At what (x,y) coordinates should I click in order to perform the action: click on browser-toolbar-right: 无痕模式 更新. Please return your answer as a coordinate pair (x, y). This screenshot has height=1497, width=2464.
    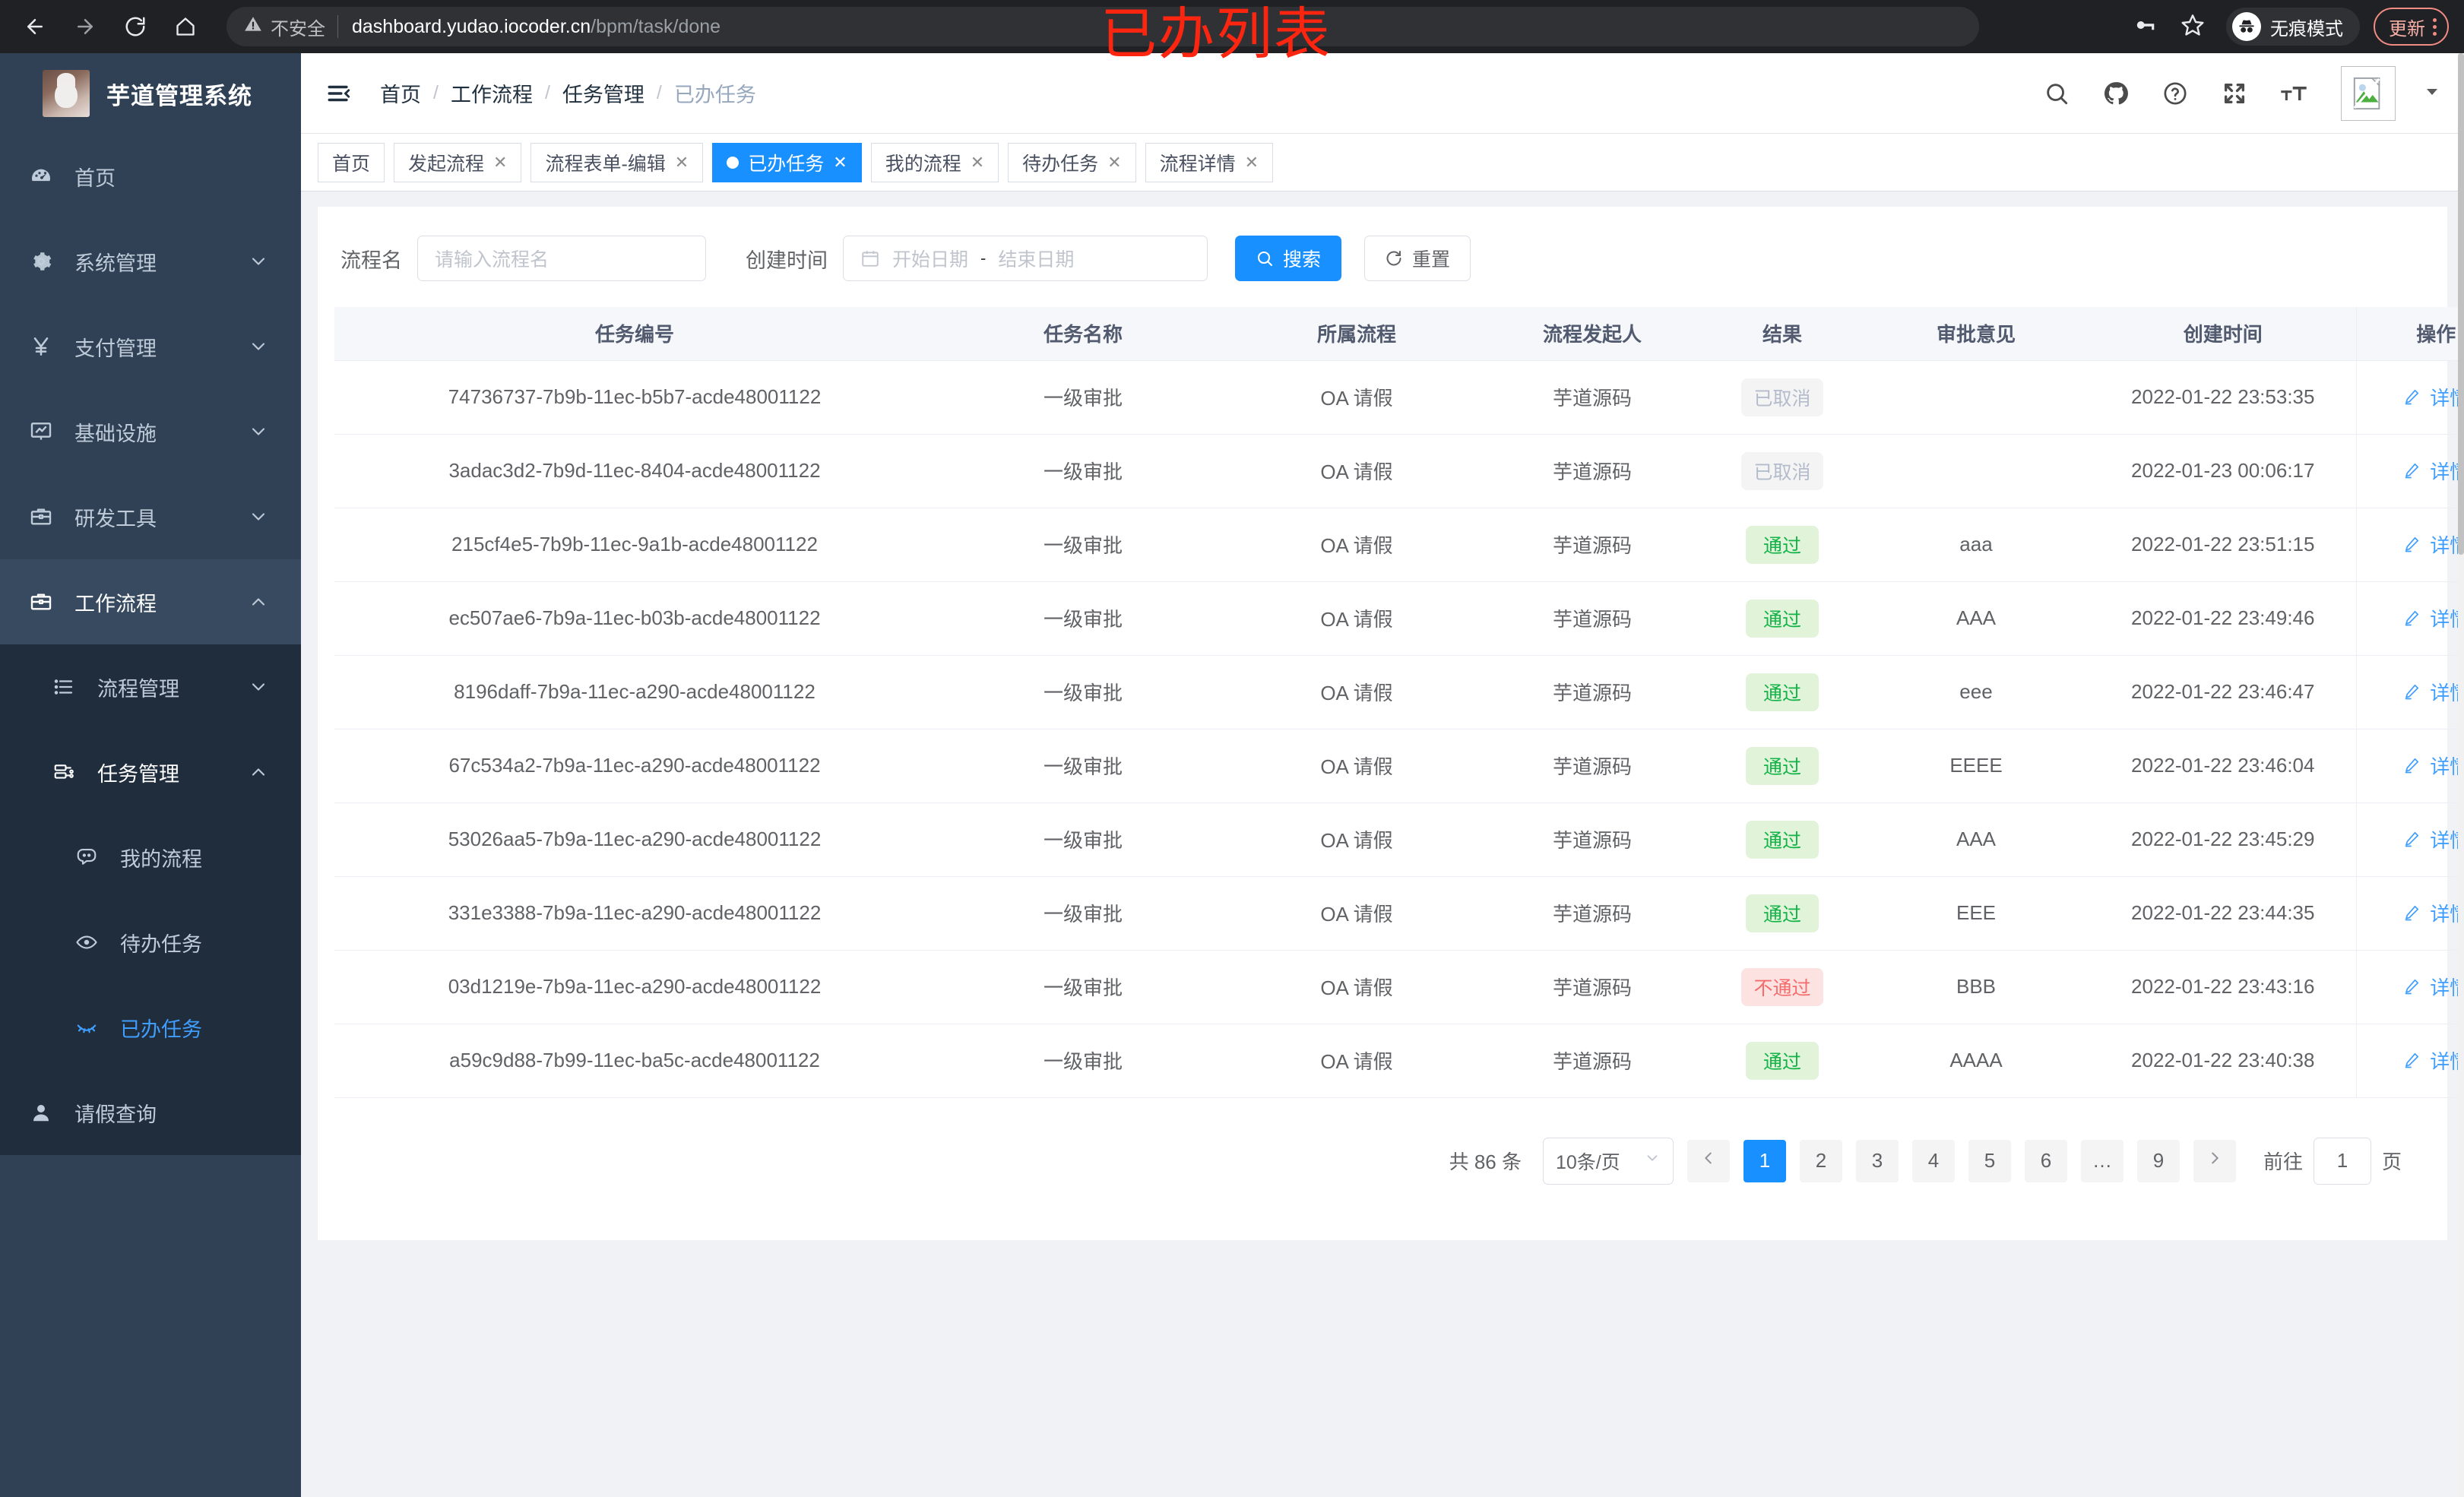
    Looking at the image, I should click on (2294, 26).